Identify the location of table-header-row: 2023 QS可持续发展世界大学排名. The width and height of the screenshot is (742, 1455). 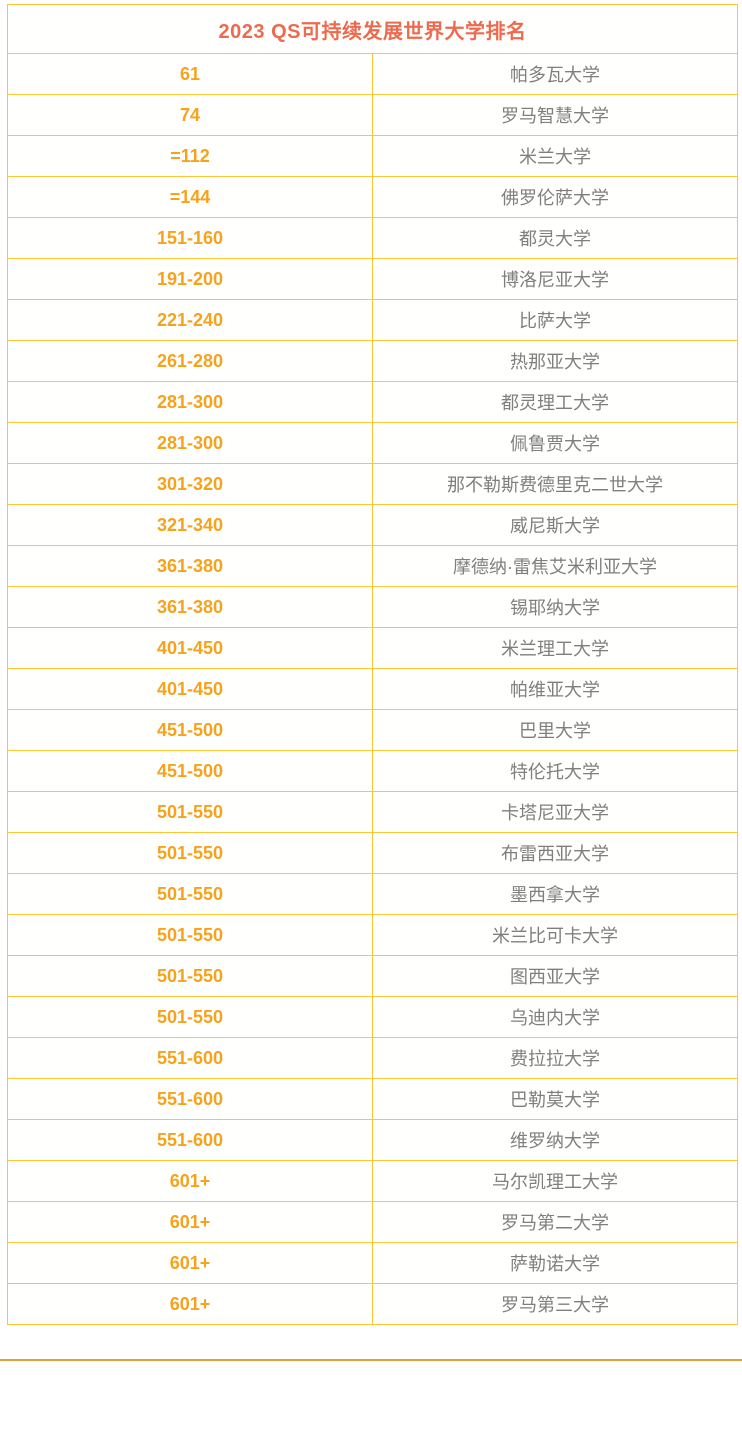
(372, 29).